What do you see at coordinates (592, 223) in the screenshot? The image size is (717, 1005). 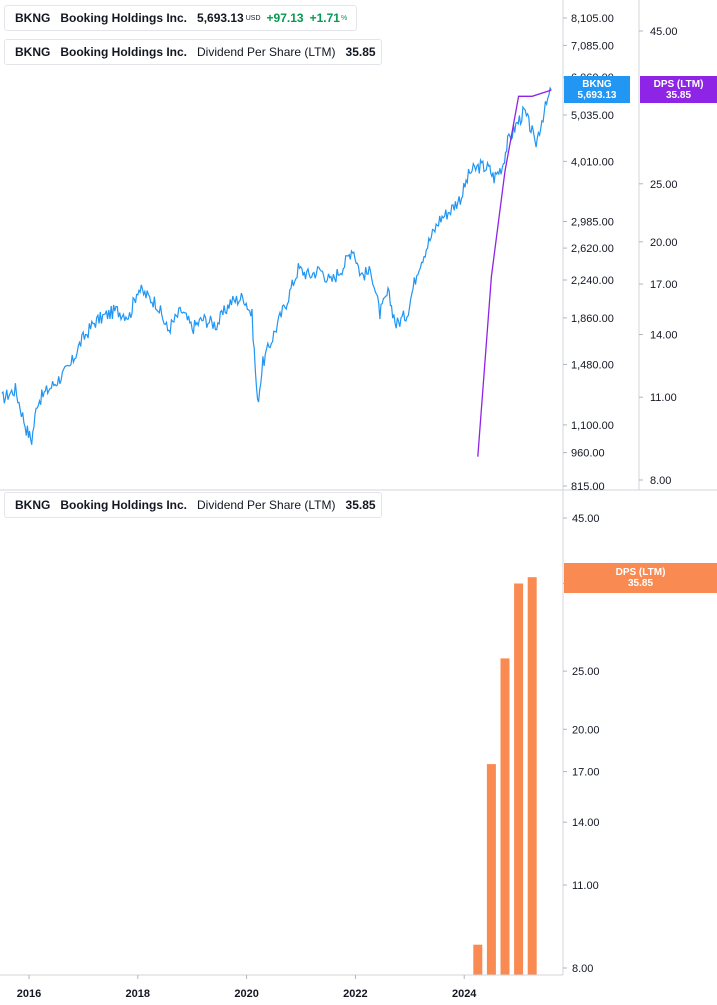 I see `price-axis-label: 2,985.00` at bounding box center [592, 223].